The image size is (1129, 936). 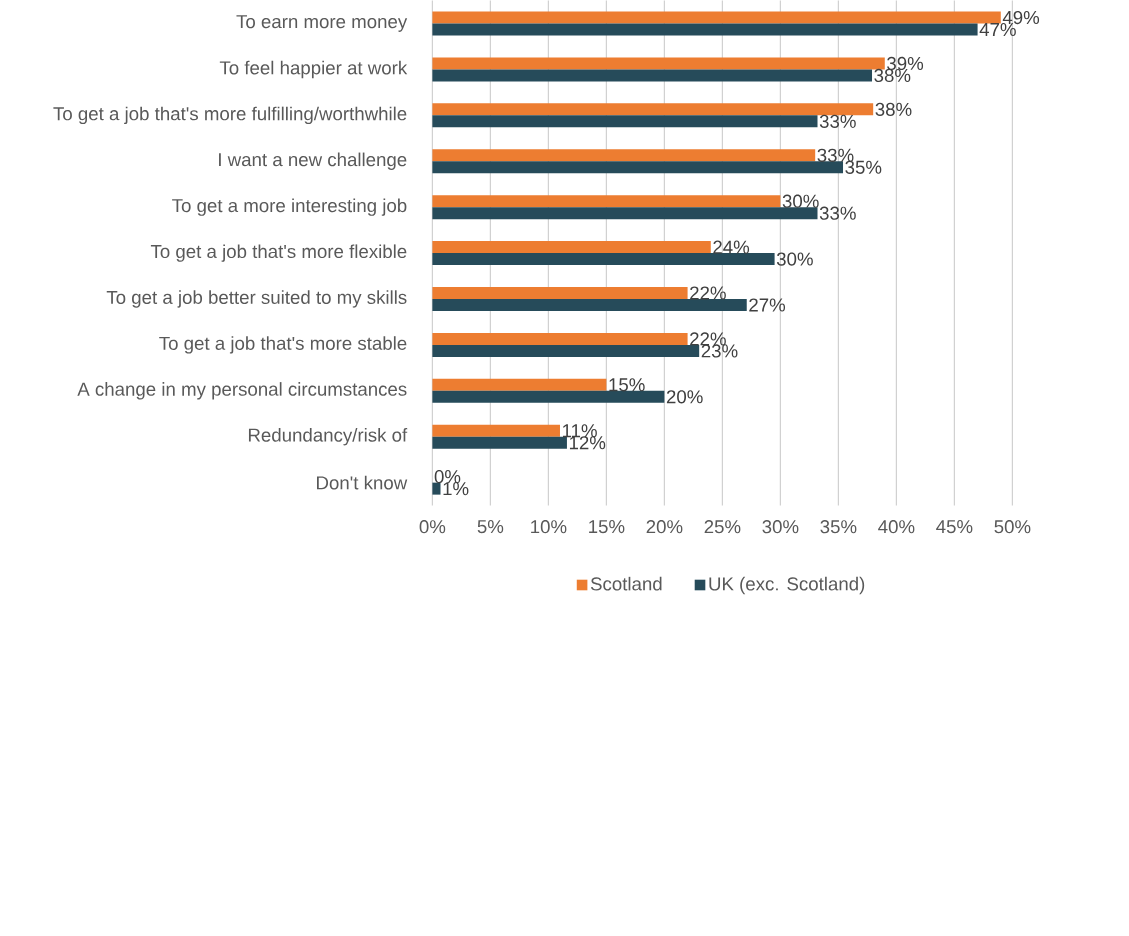 What do you see at coordinates (322, 23) in the screenshot?
I see `y-tick-label: To earn more money` at bounding box center [322, 23].